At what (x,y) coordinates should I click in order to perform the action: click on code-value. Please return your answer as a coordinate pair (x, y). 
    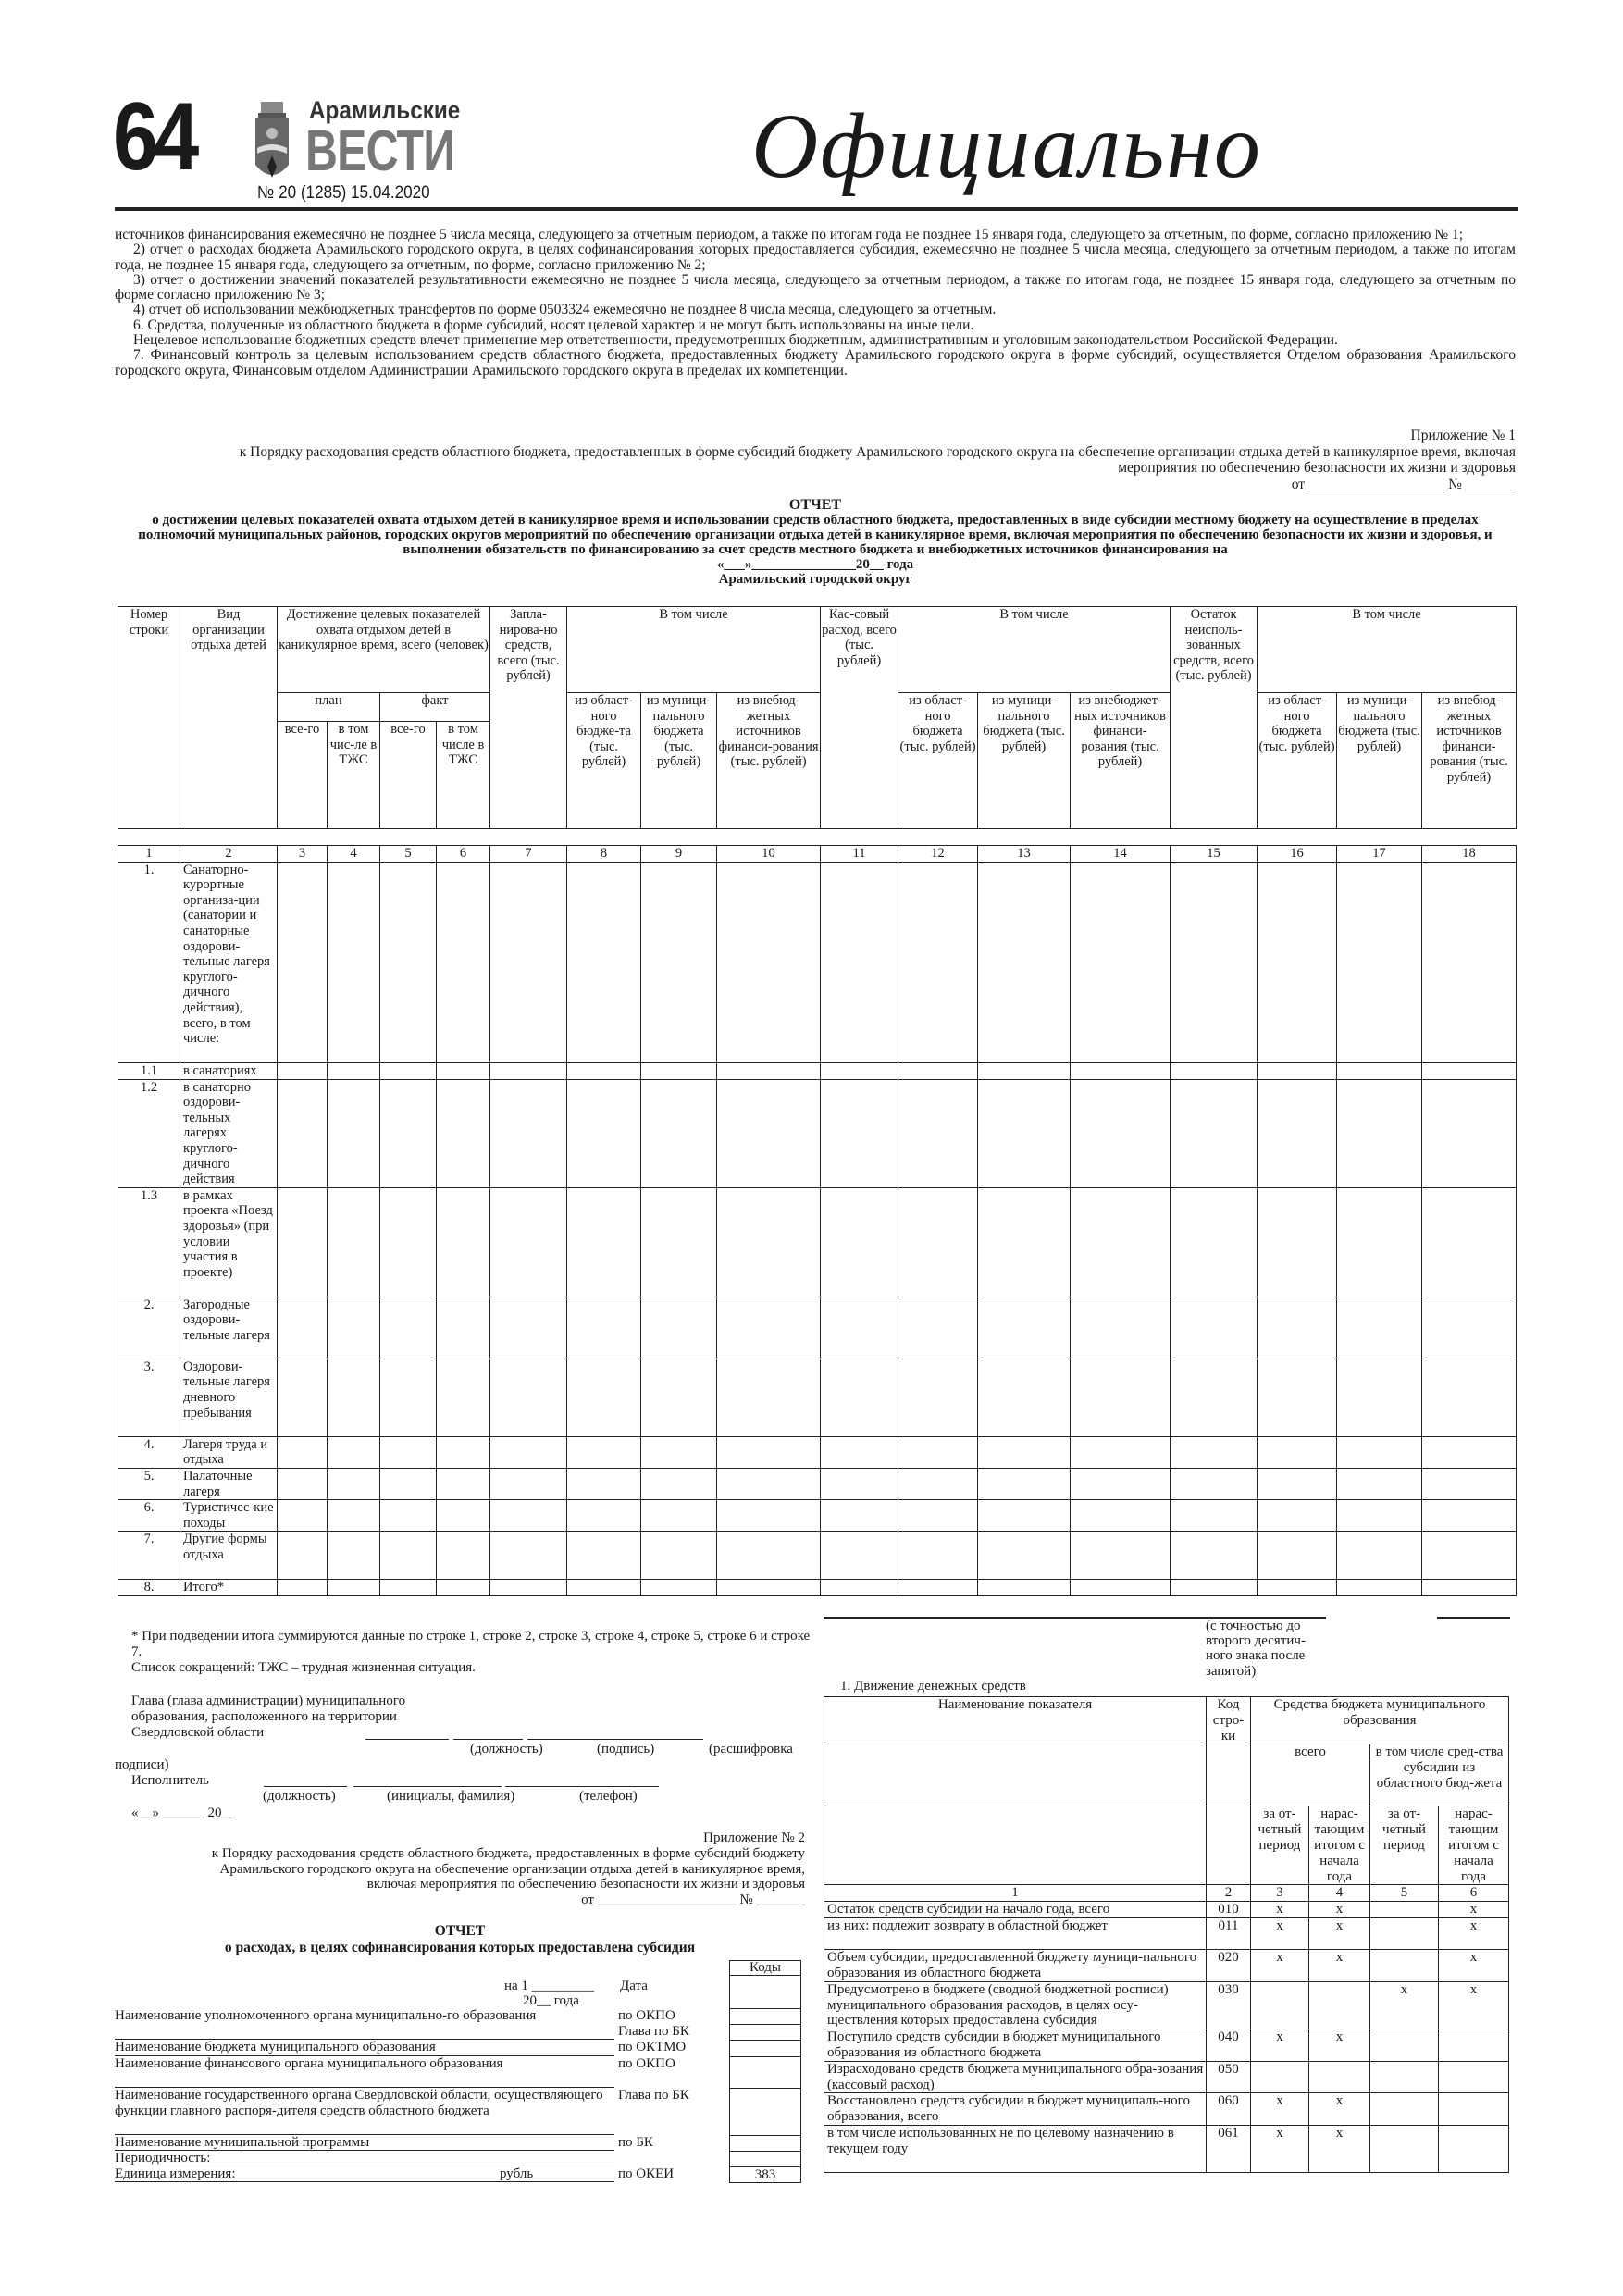
    Looking at the image, I should click on (765, 2017).